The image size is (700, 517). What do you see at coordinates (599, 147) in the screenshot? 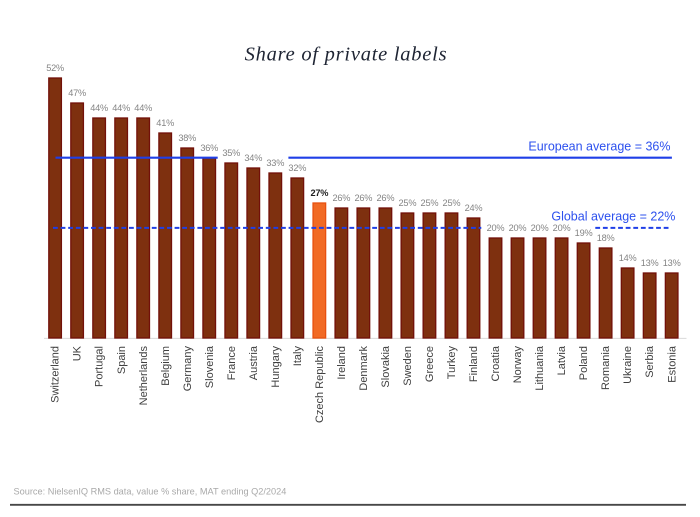
I see `svg-text: European average = 36%` at bounding box center [599, 147].